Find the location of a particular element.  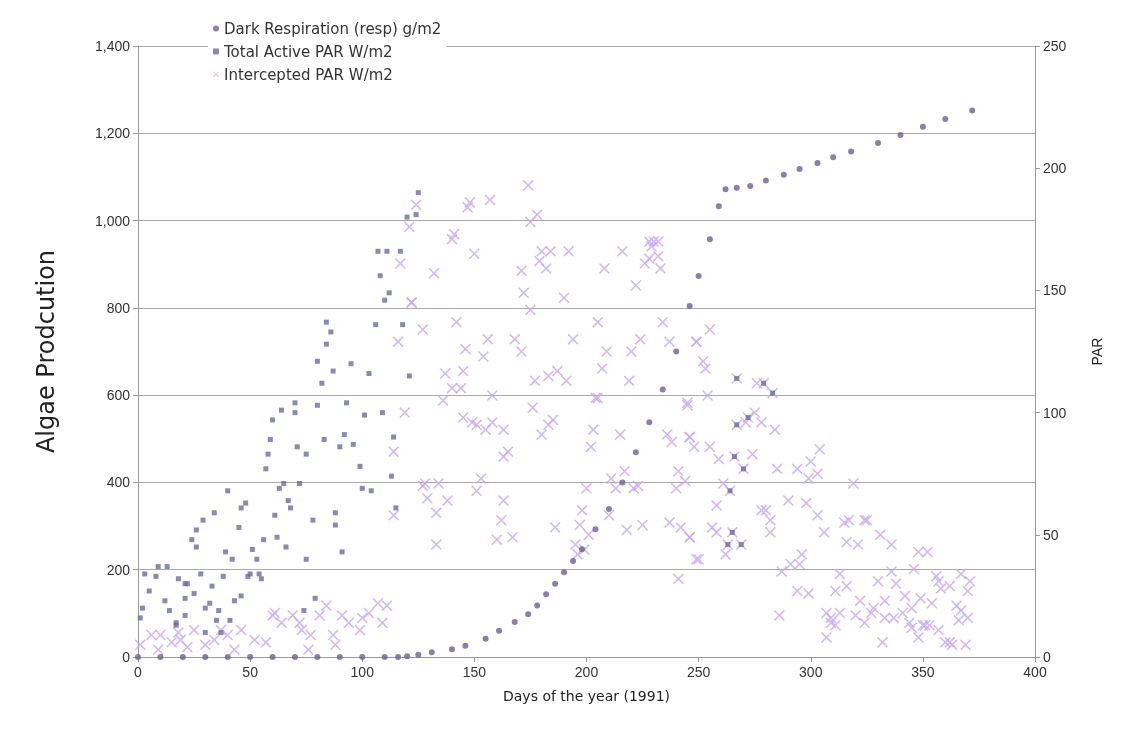

y2-tick-label: 250 is located at coordinates (1055, 46).